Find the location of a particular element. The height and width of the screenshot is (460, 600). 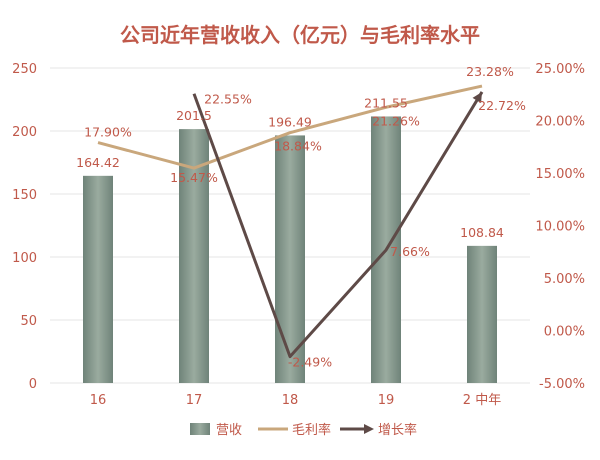

left-tick-label: 0 is located at coordinates (33, 384).